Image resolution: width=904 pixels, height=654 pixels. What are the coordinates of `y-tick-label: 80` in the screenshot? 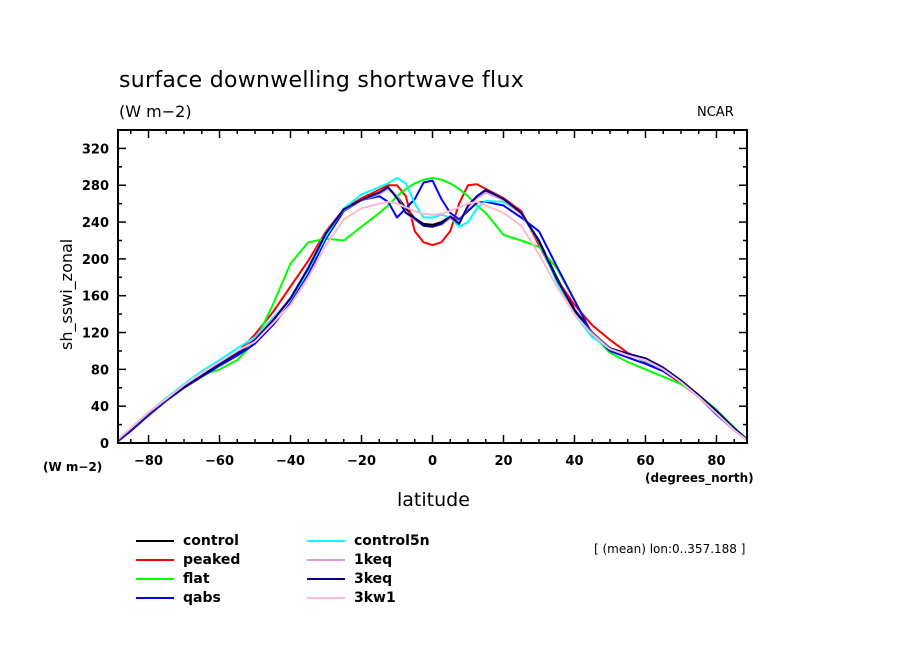 It's located at (100, 370).